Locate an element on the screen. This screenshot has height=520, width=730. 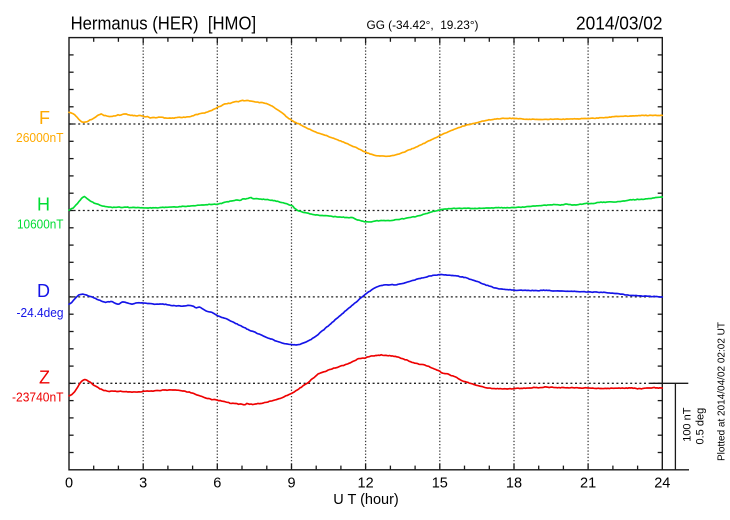
svg-text: 15 is located at coordinates (440, 484).